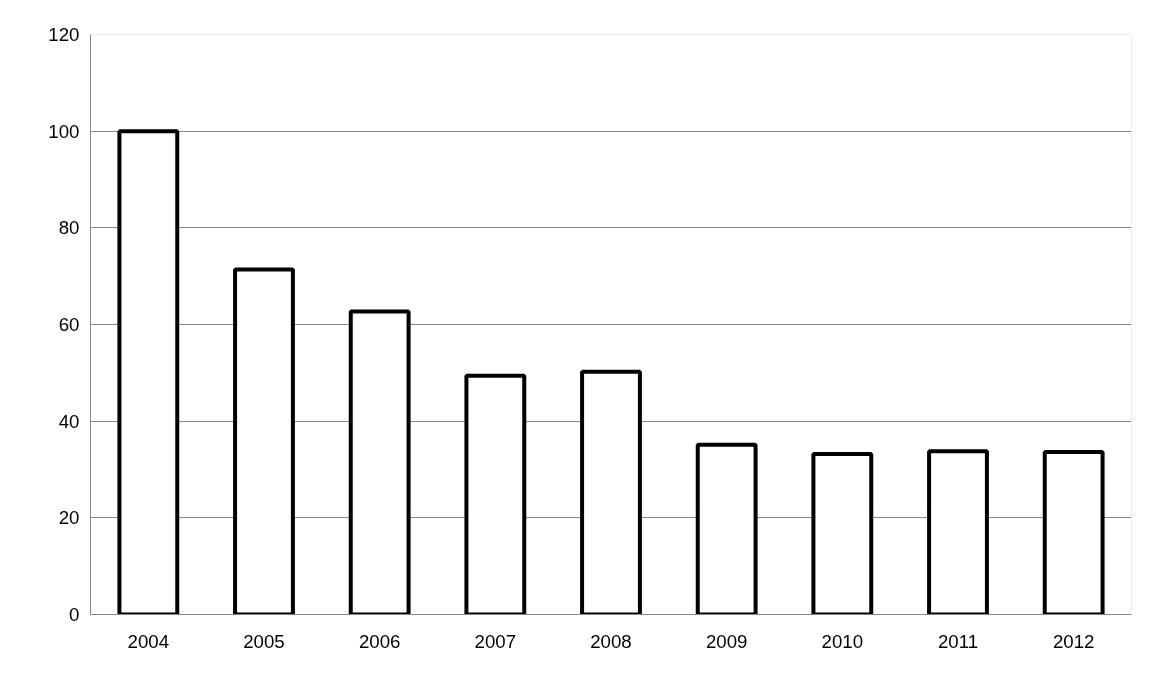 The height and width of the screenshot is (680, 1159). I want to click on x-tick-label: 2006, so click(379, 641).